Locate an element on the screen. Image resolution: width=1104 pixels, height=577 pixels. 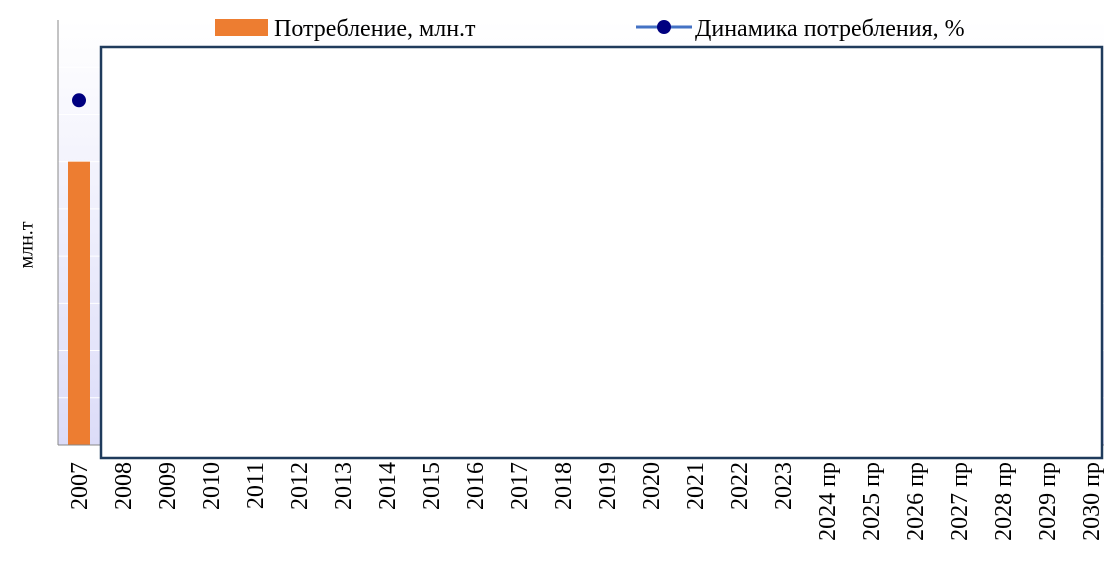
x-tick-label: 2022 is located at coordinates (740, 486).